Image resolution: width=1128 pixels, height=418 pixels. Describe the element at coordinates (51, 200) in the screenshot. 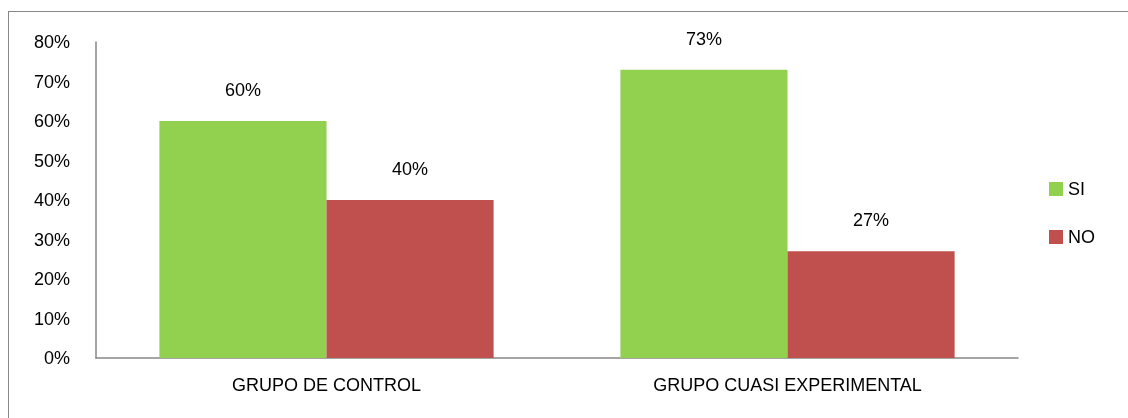

I see `y-tick-label: 40%` at that location.